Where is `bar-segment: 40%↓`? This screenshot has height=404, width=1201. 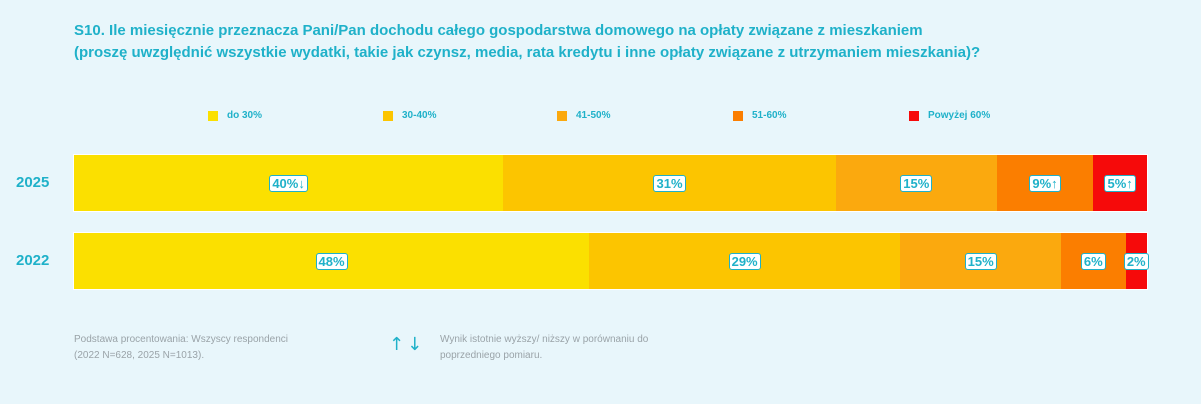
bar-segment: 40%↓ is located at coordinates (289, 183).